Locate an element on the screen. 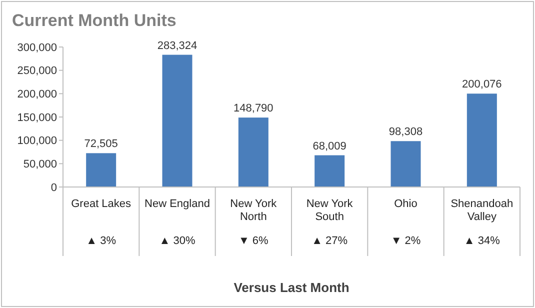  x-tick-label: Great Lakes is located at coordinates (101, 204).